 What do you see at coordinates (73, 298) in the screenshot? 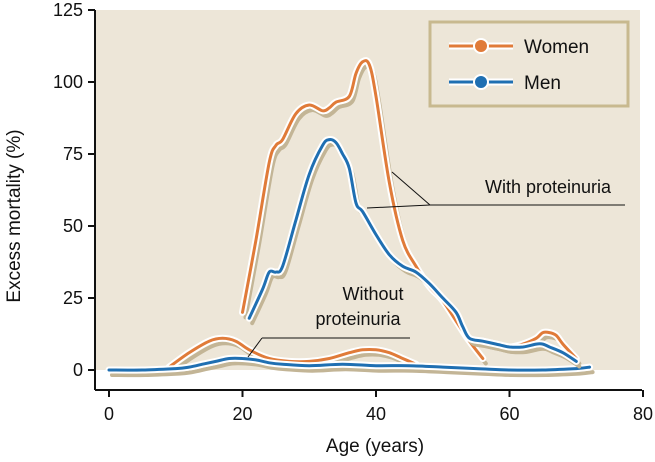
I see `y-tick-label: 25` at bounding box center [73, 298].